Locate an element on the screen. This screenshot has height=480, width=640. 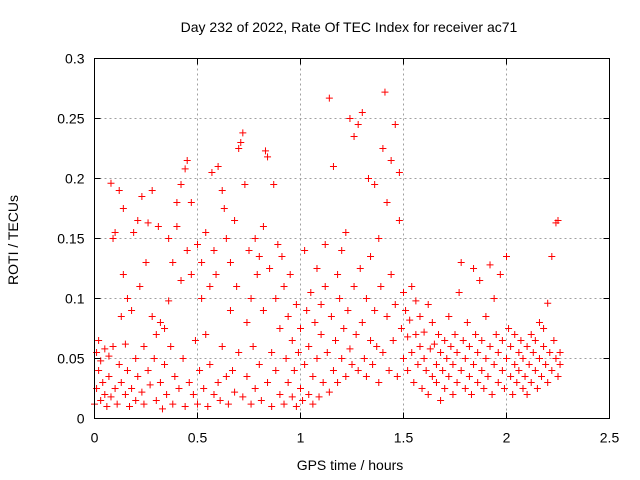
y-tick-label: 0.25 is located at coordinates (70, 119).